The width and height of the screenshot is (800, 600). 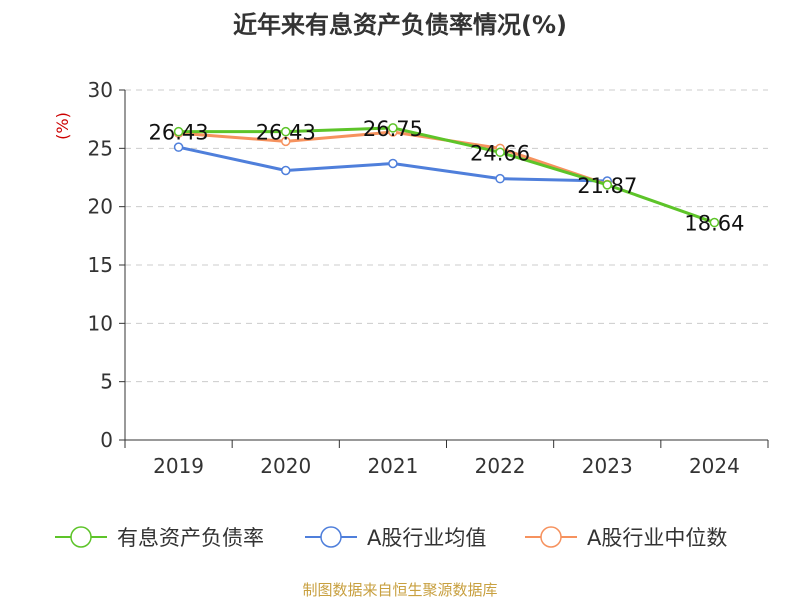 What do you see at coordinates (426, 538) in the screenshot?
I see `legend-label: A股行业均值` at bounding box center [426, 538].